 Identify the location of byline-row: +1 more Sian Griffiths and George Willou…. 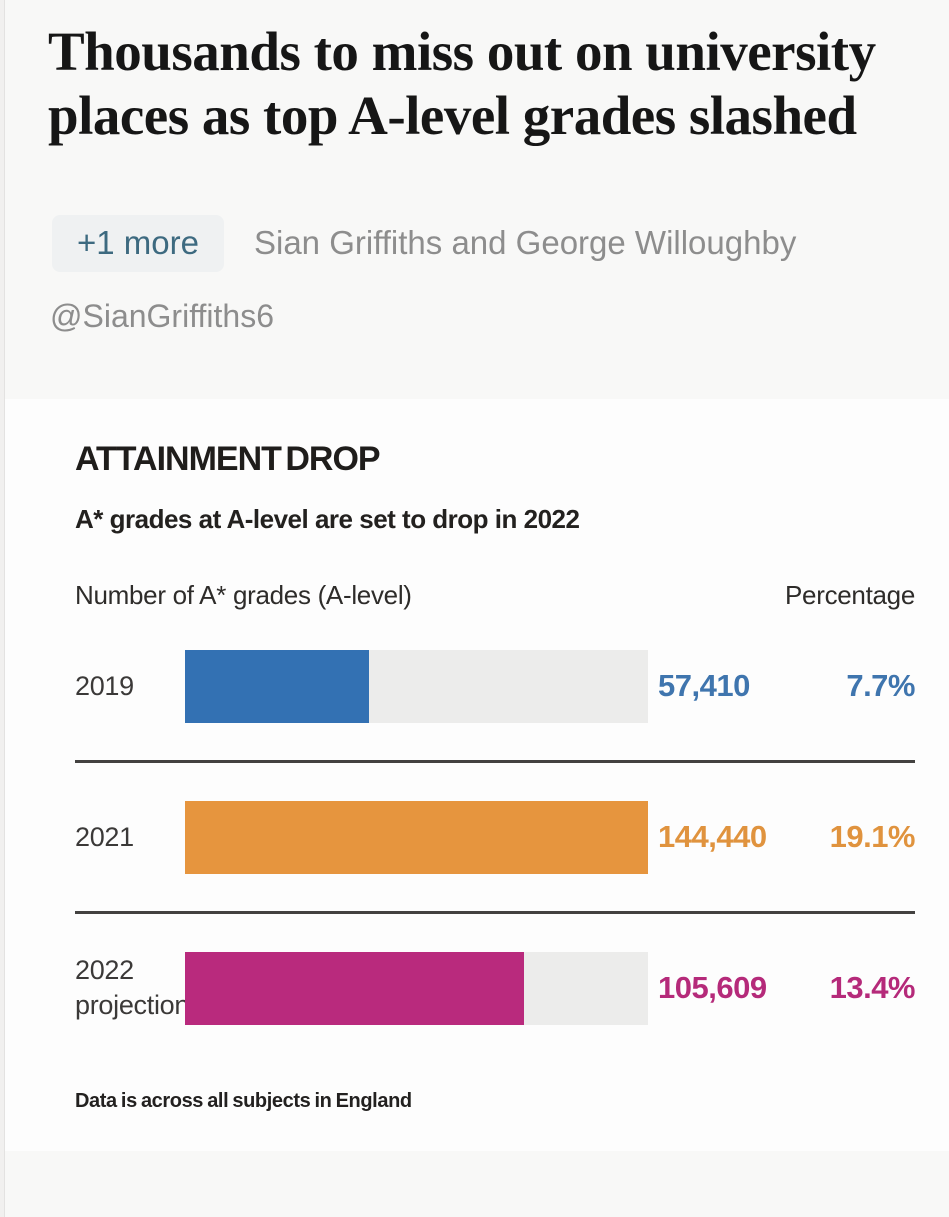
(478, 243).